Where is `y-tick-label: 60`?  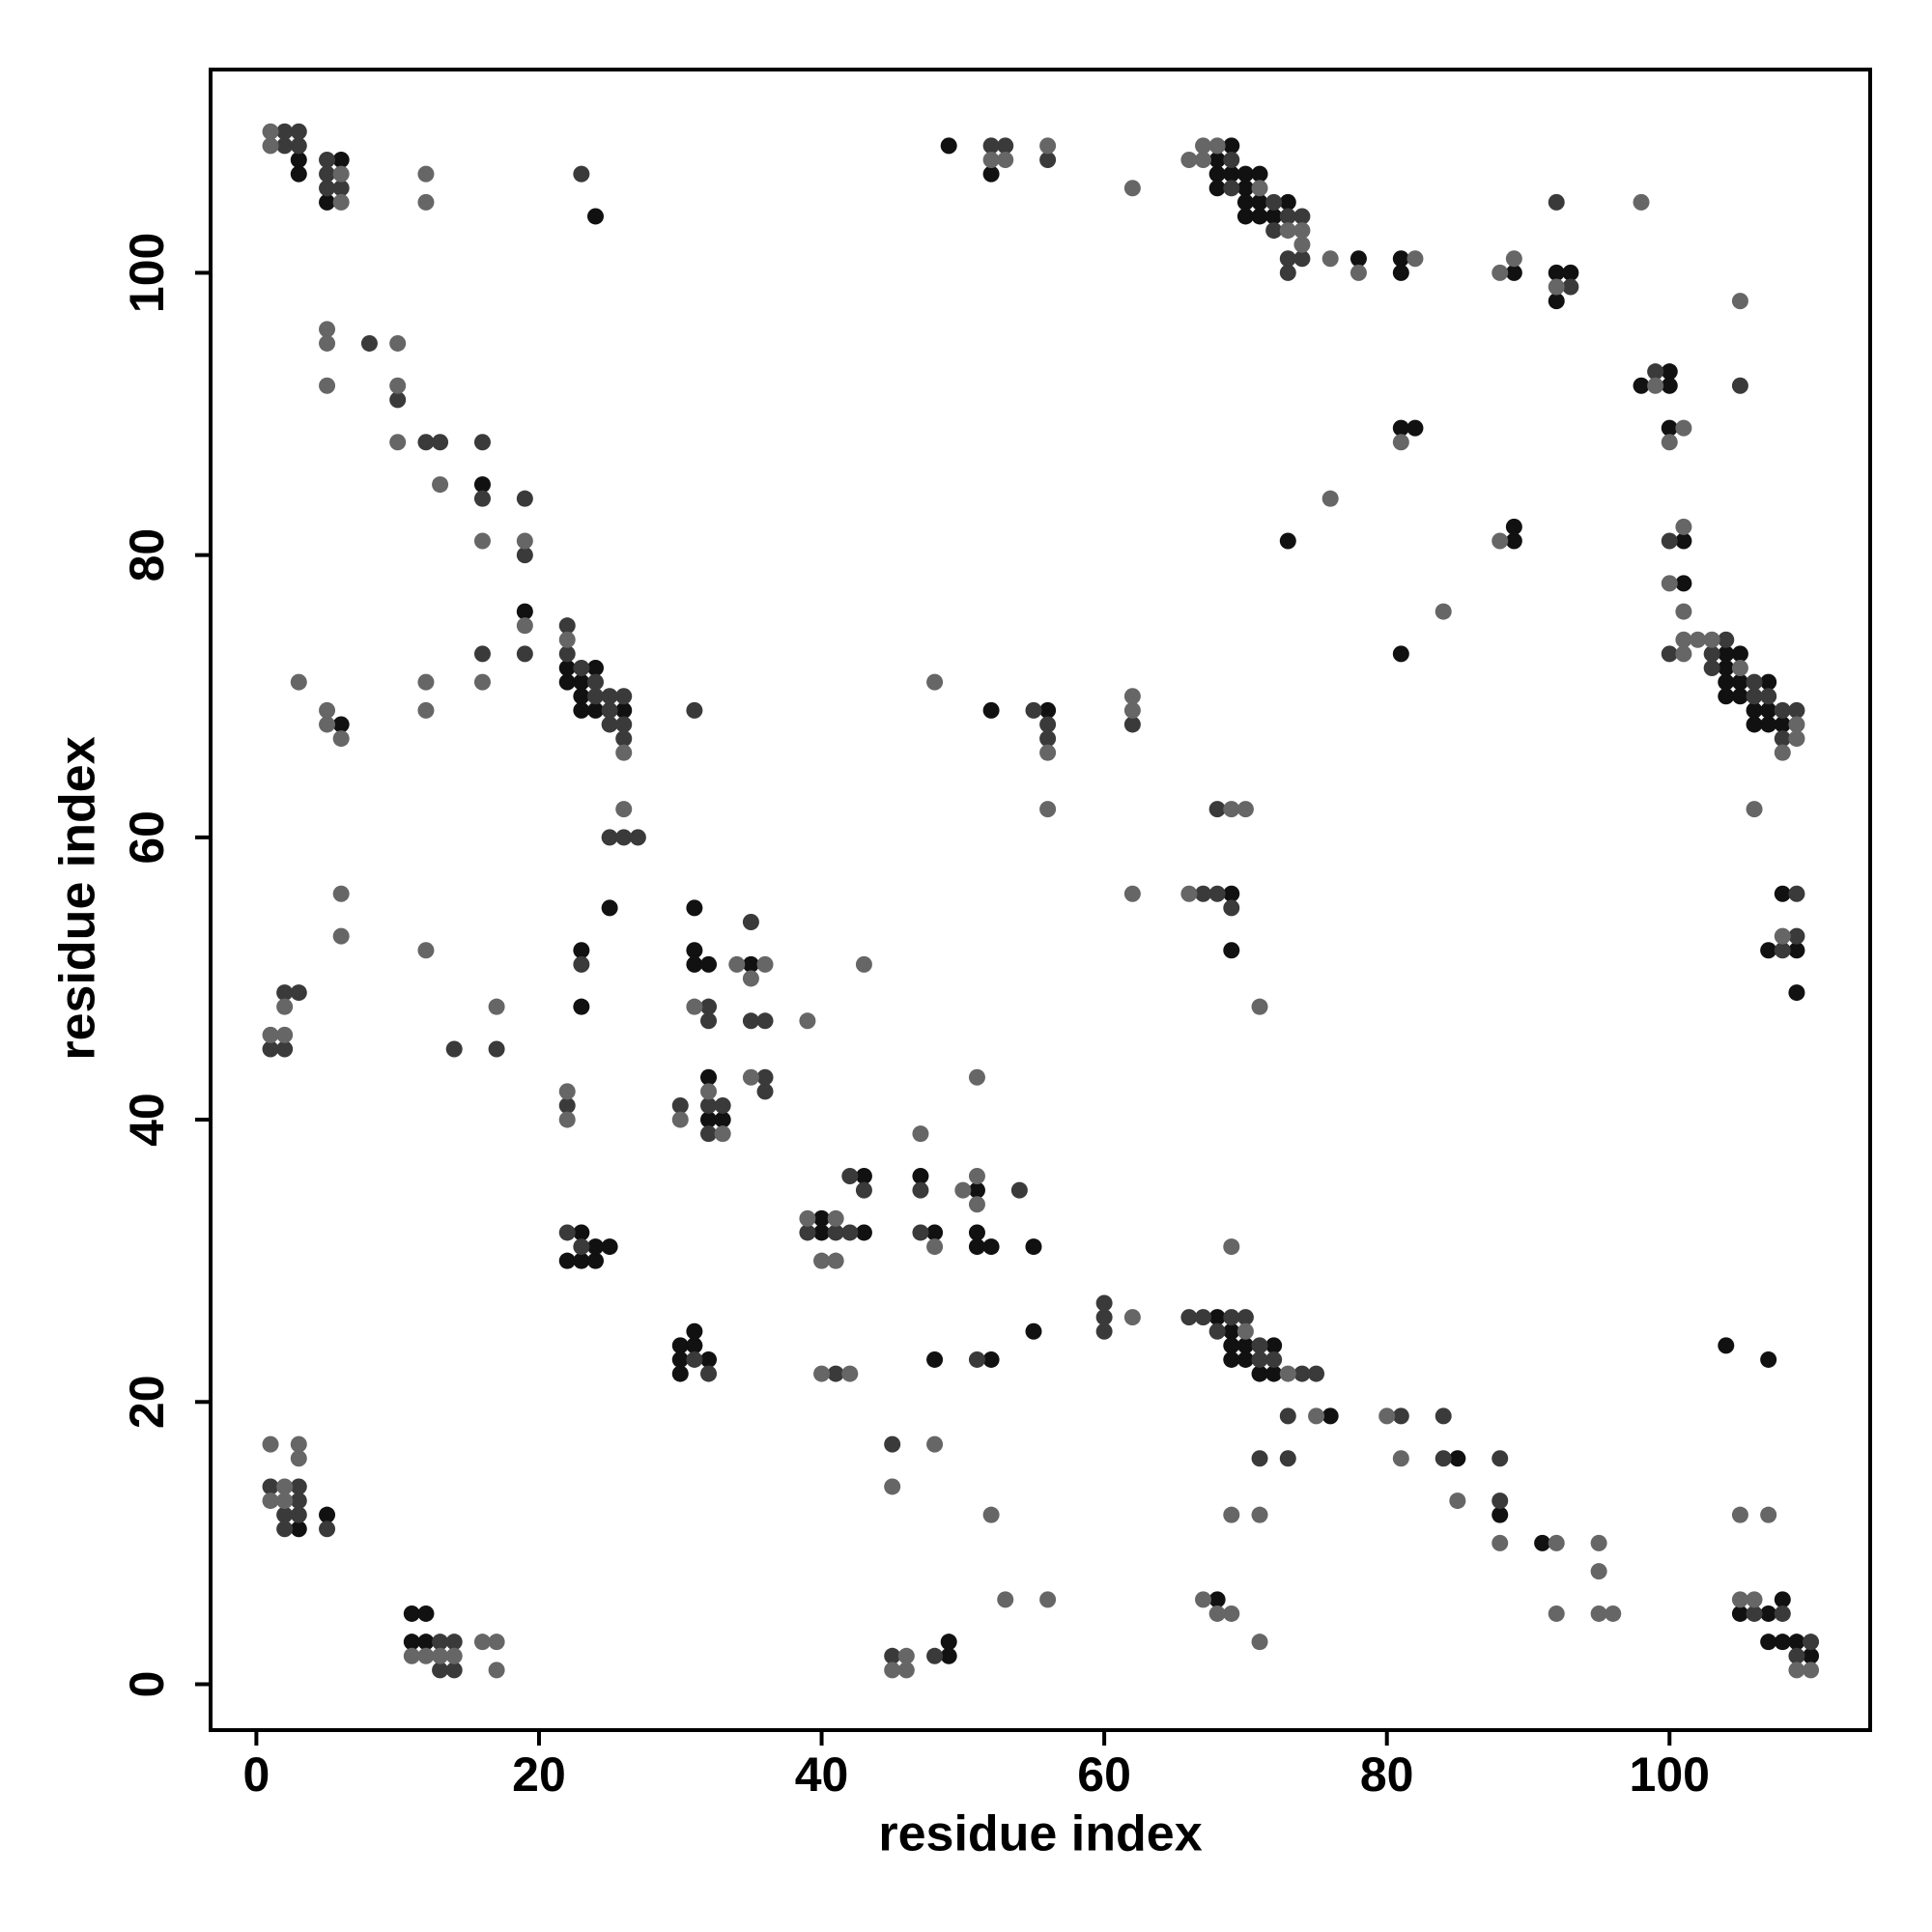
y-tick-label: 60 is located at coordinates (147, 837).